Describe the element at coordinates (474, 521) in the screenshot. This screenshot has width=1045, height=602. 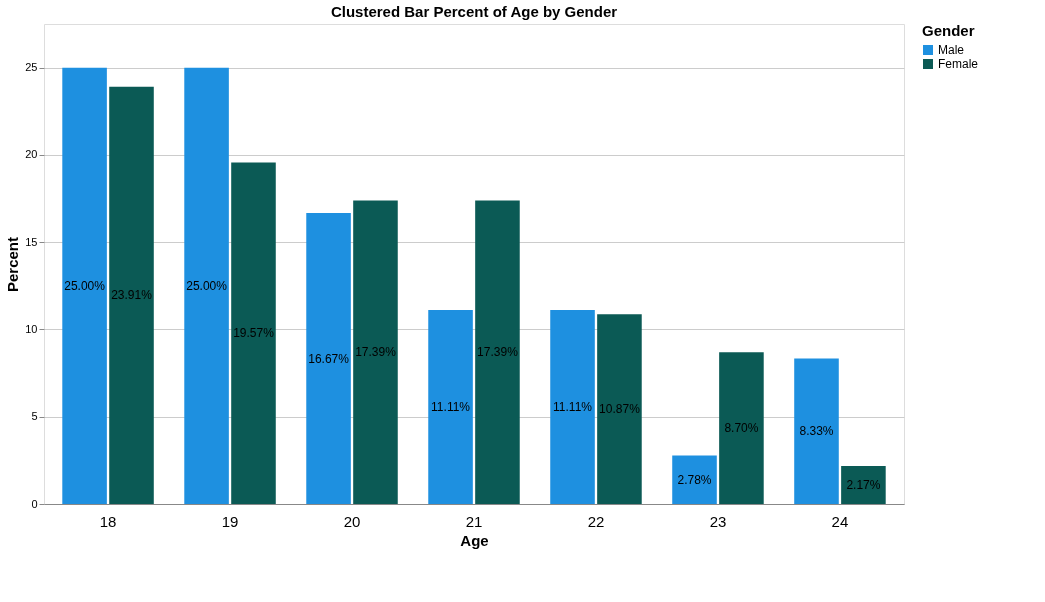
I see `x-tick-label: 21` at that location.